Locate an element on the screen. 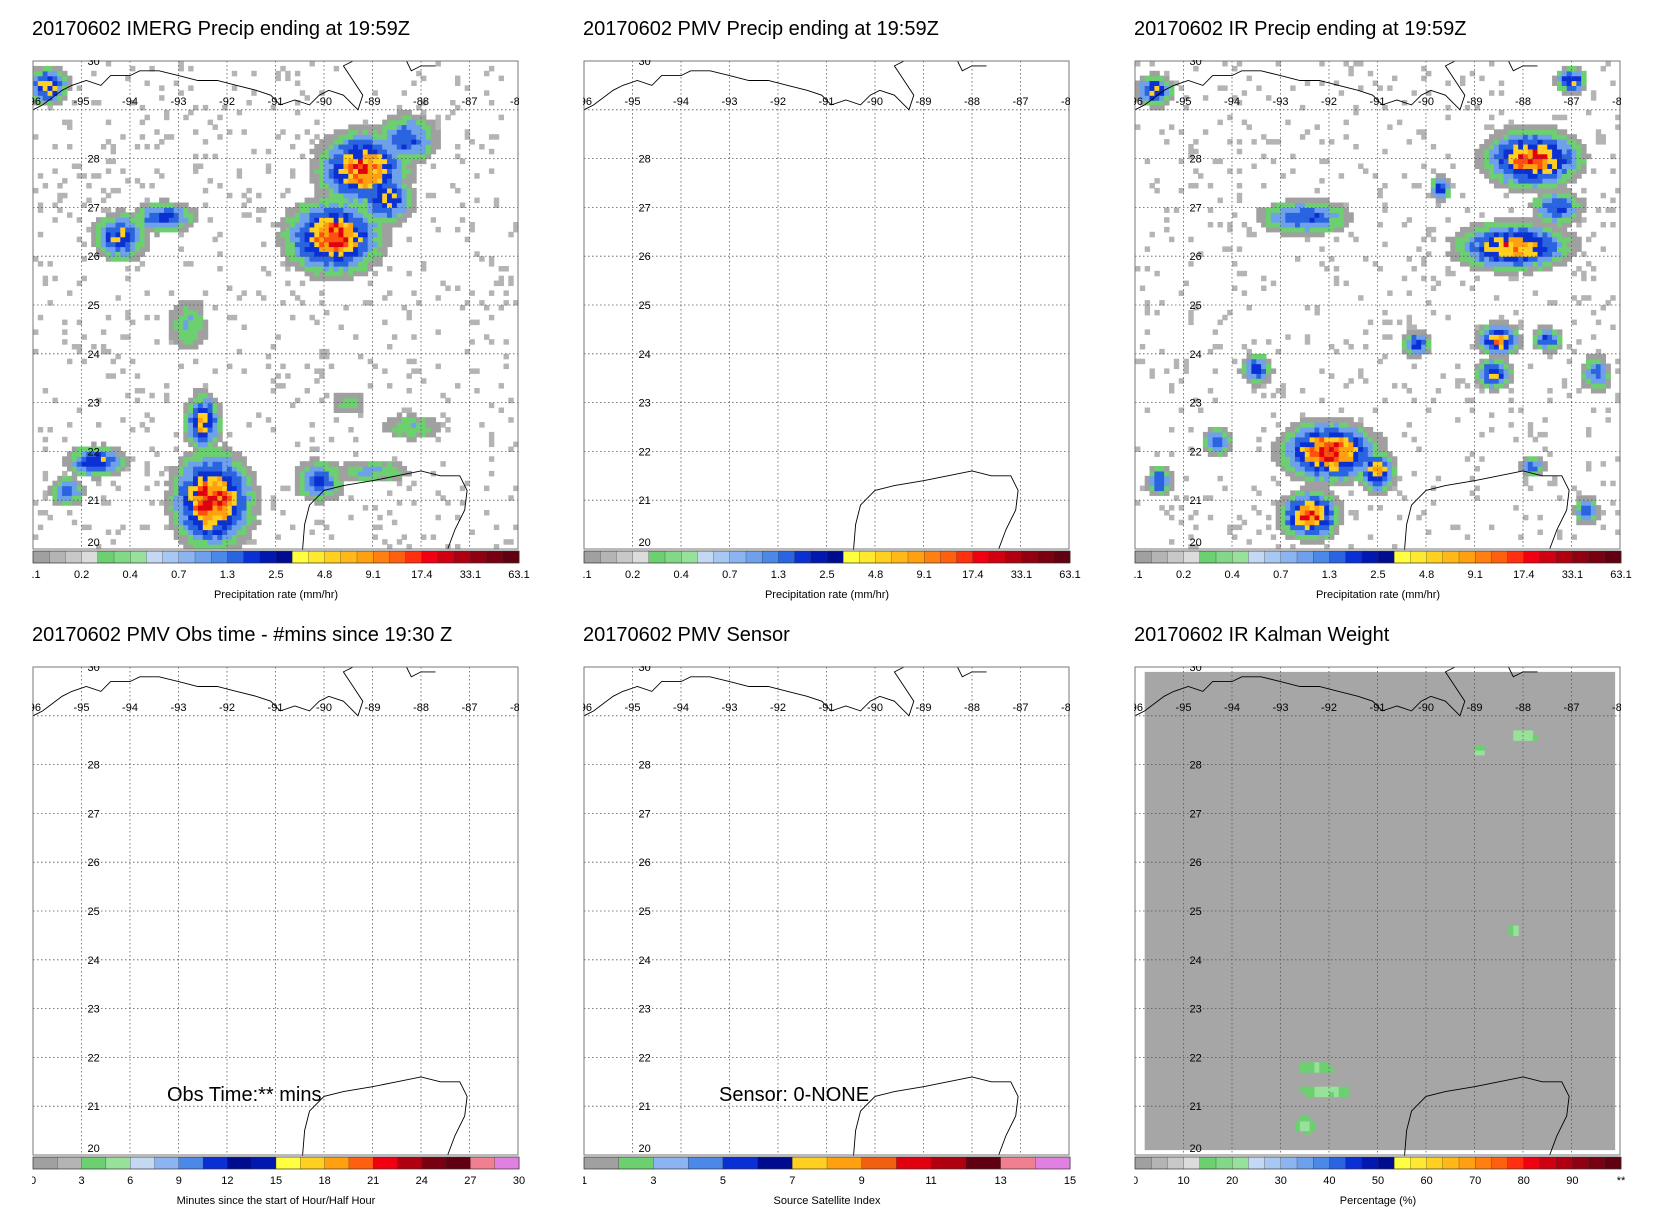  colorbar-frame is located at coordinates (276, 557).